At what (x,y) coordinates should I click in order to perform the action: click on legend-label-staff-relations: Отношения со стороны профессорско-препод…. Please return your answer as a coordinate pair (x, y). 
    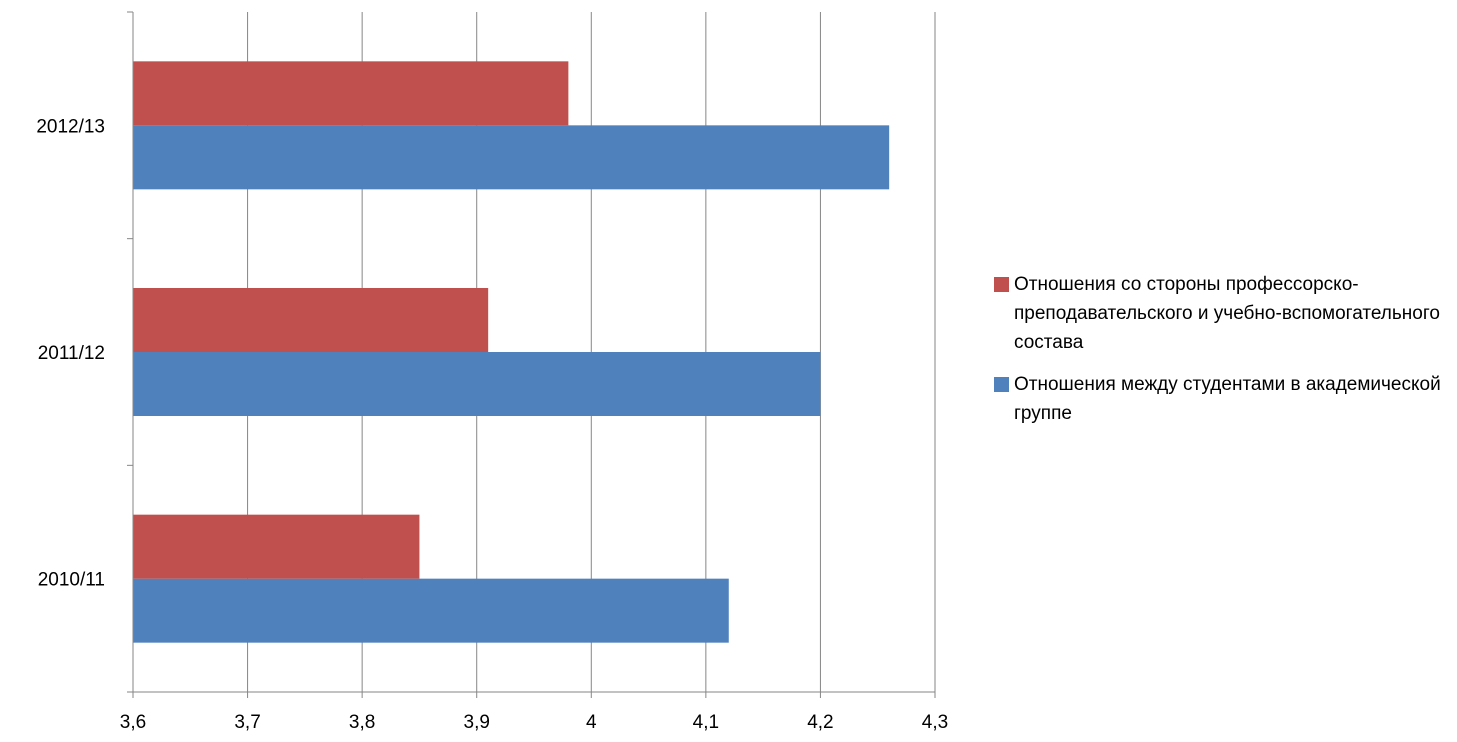
    Looking at the image, I should click on (1227, 313).